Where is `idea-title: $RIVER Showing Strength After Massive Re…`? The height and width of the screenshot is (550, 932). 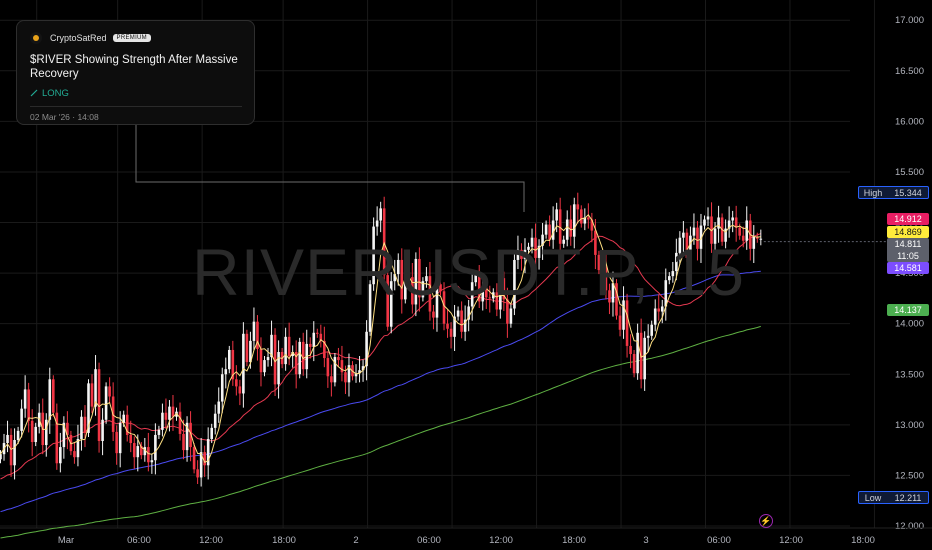 idea-title: $RIVER Showing Strength After Massive Re… is located at coordinates (134, 67).